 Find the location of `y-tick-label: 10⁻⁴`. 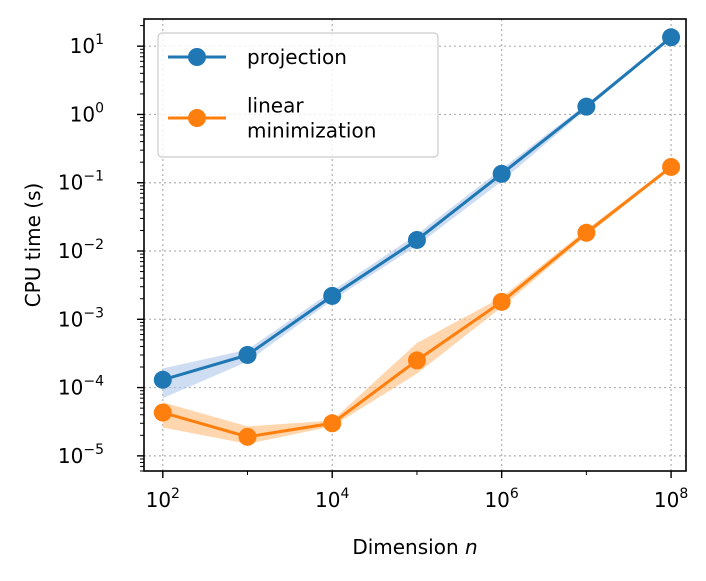

y-tick-label: 10⁻⁴ is located at coordinates (81, 387).